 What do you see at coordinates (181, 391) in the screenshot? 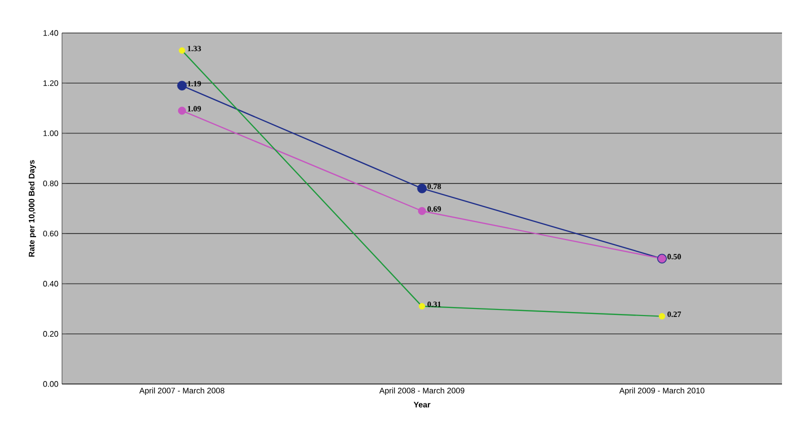
I see `x-tick-label: April 2007 - March 2008` at bounding box center [181, 391].